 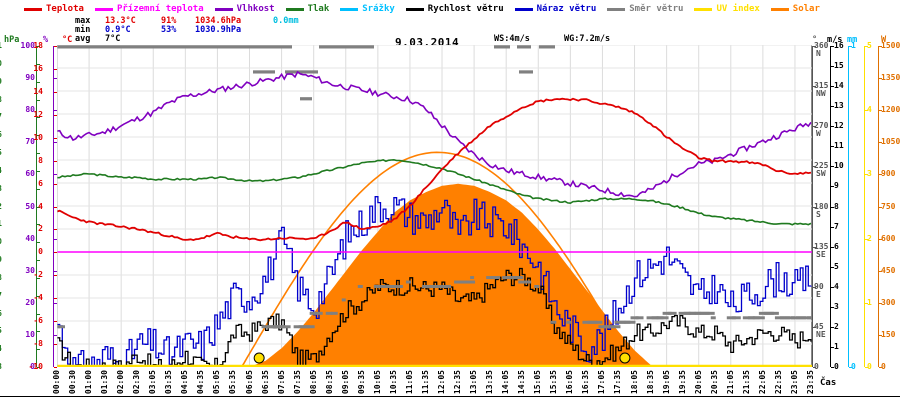 I want to click on pressure-axis-tick-label: 1026, so click(x=1, y=314).